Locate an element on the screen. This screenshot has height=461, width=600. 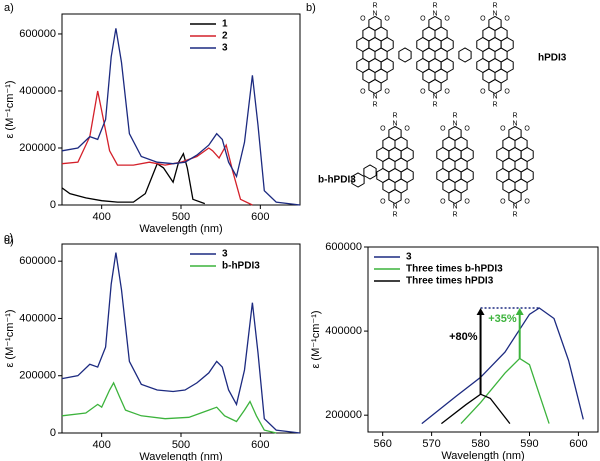
legend-label: 2 is located at coordinates (225, 36).